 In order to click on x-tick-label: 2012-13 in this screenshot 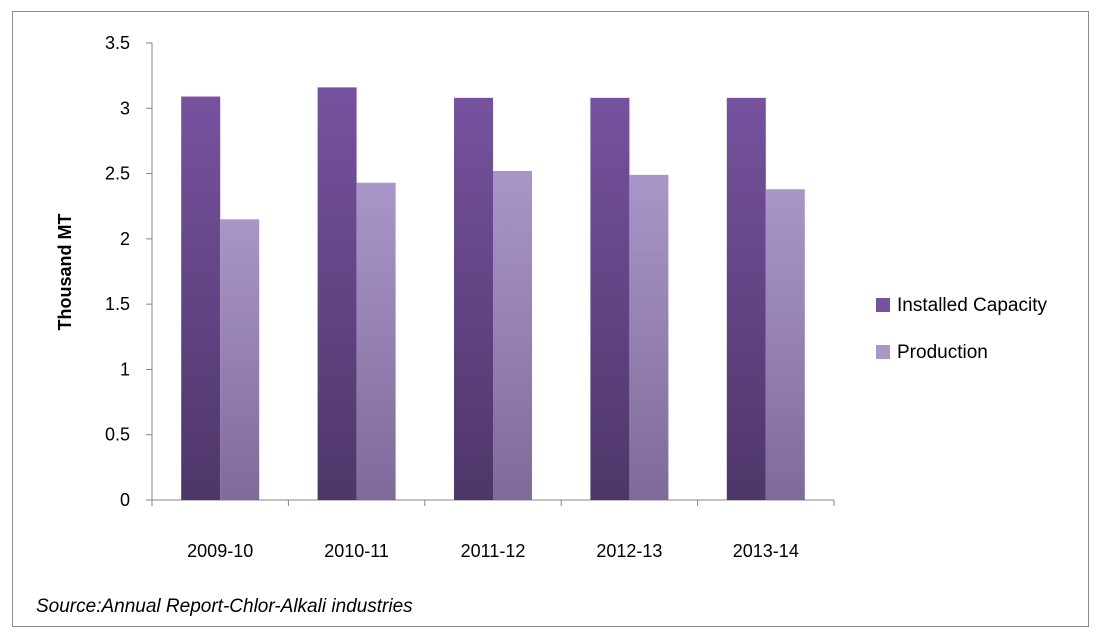, I will do `click(629, 551)`.